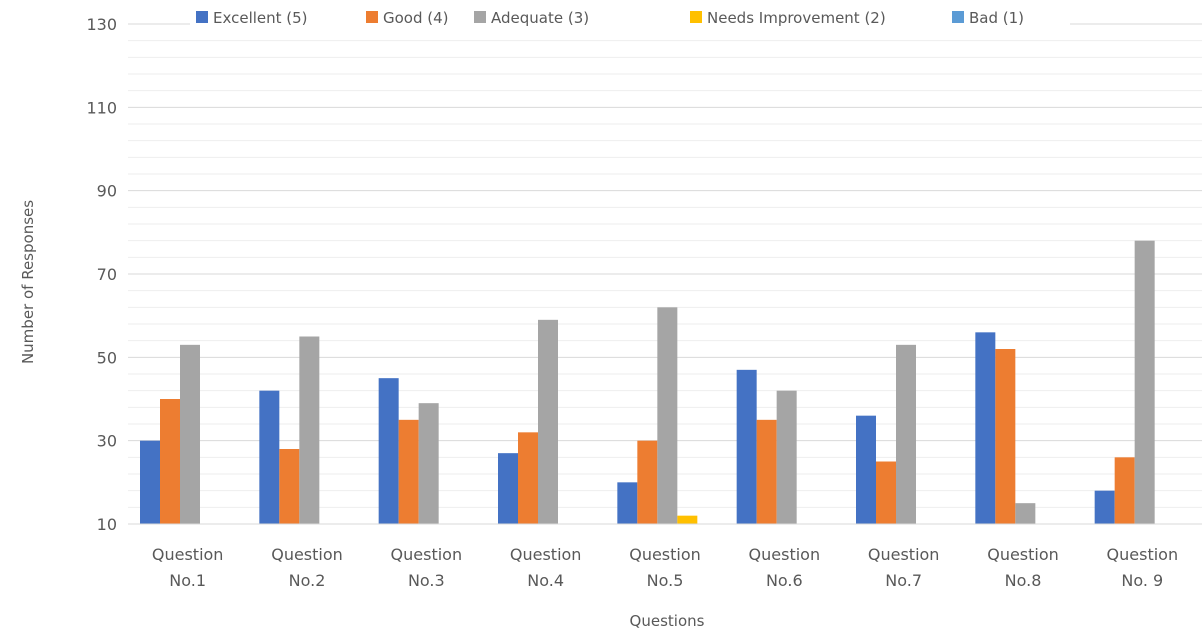 The width and height of the screenshot is (1202, 632). I want to click on x-category-label: Question No.7, so click(904, 567).